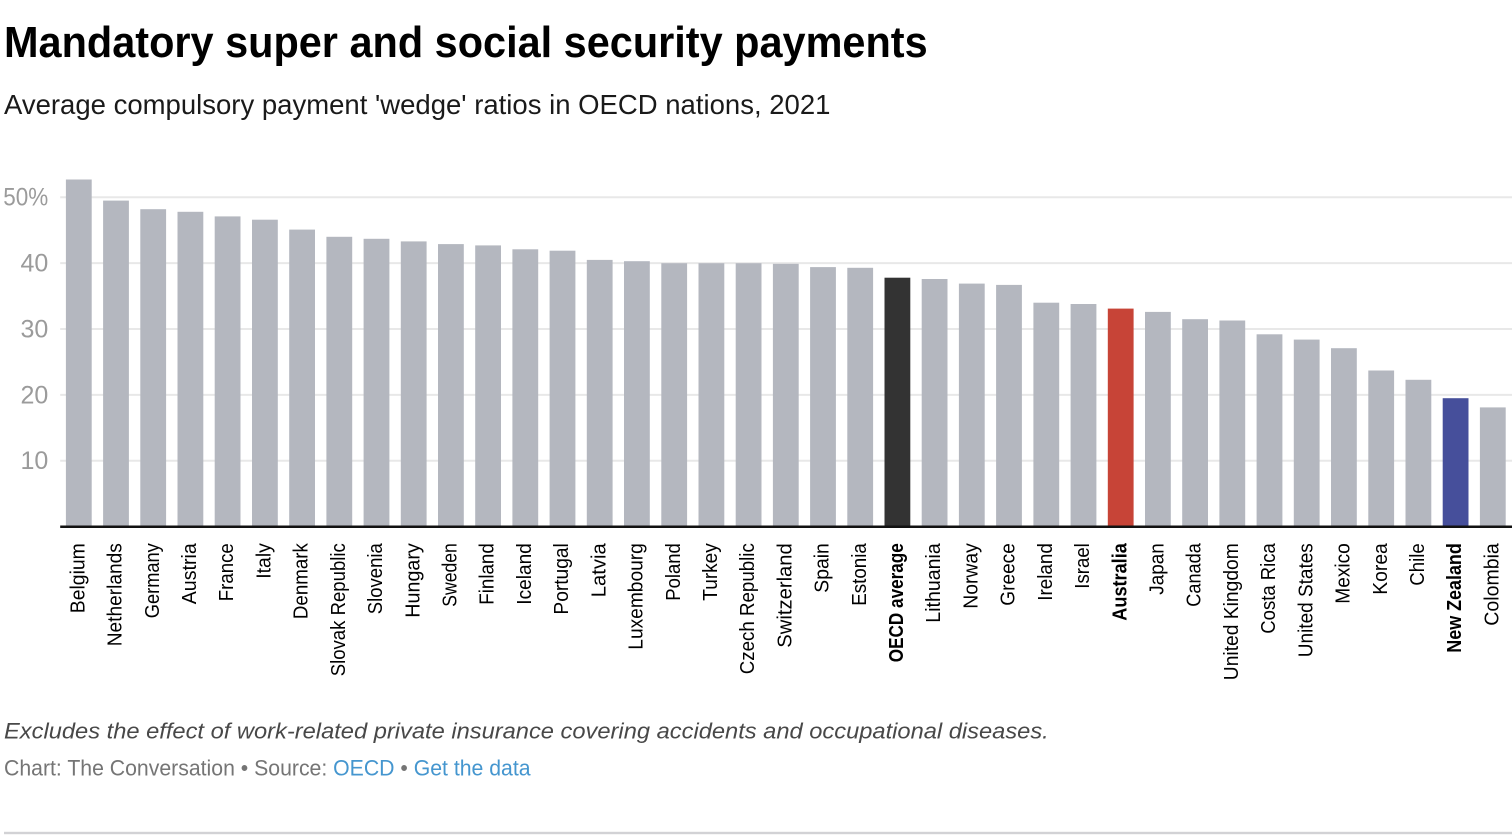  What do you see at coordinates (25, 198) in the screenshot?
I see `svg-text: 50%` at bounding box center [25, 198].